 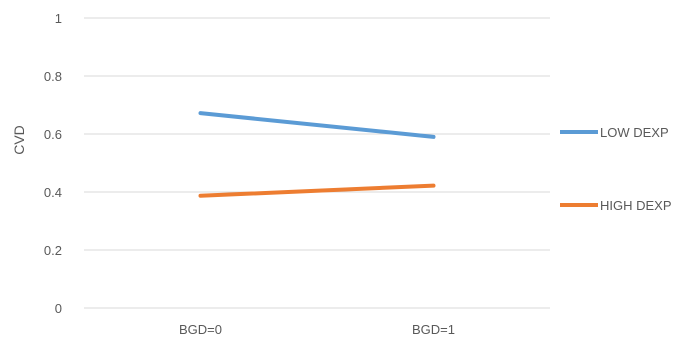 What do you see at coordinates (317, 190) in the screenshot?
I see `series-line-high-dexp` at bounding box center [317, 190].